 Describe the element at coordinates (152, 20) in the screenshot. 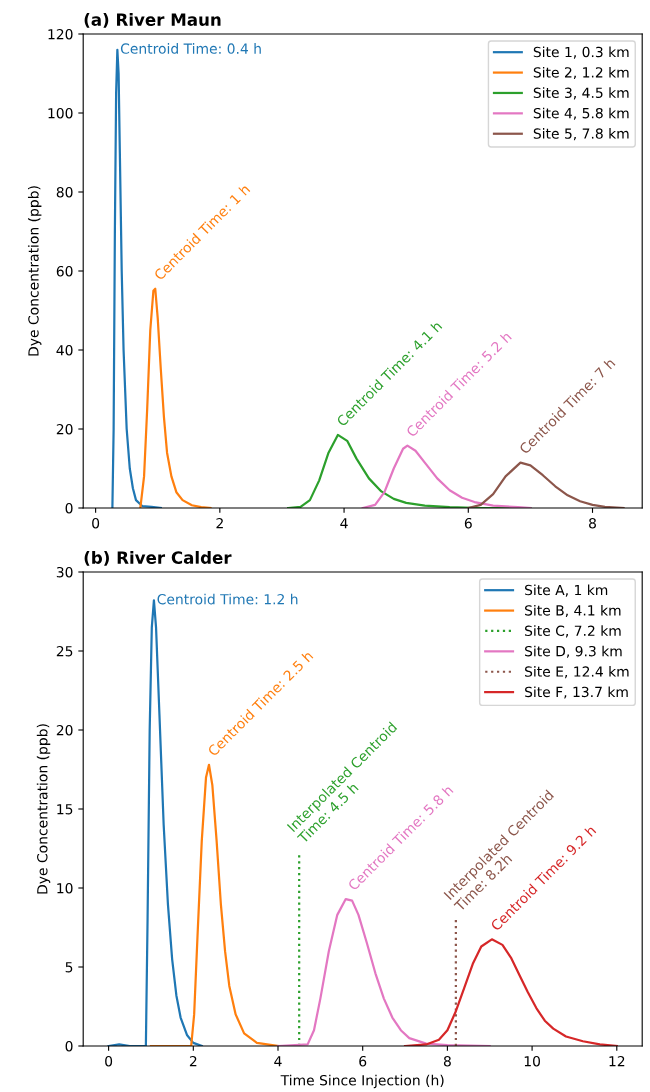

I see `chart-title: (a) River Maun` at that location.